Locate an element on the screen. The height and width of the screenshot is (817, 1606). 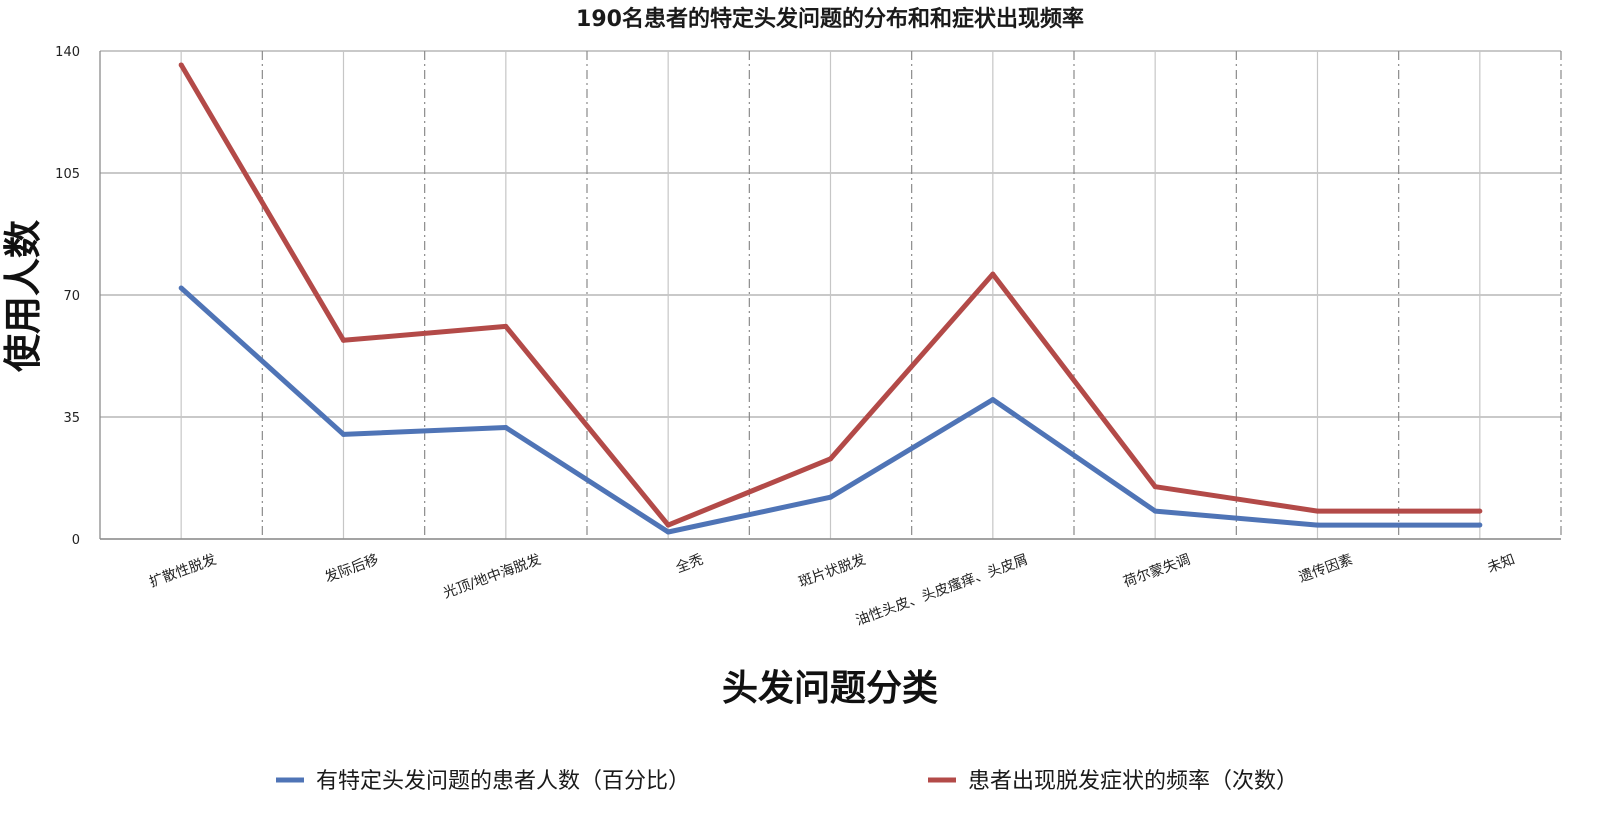
x-category-label: 油性头皮、头皮瘙痒、头皮屑 is located at coordinates (941, 590).